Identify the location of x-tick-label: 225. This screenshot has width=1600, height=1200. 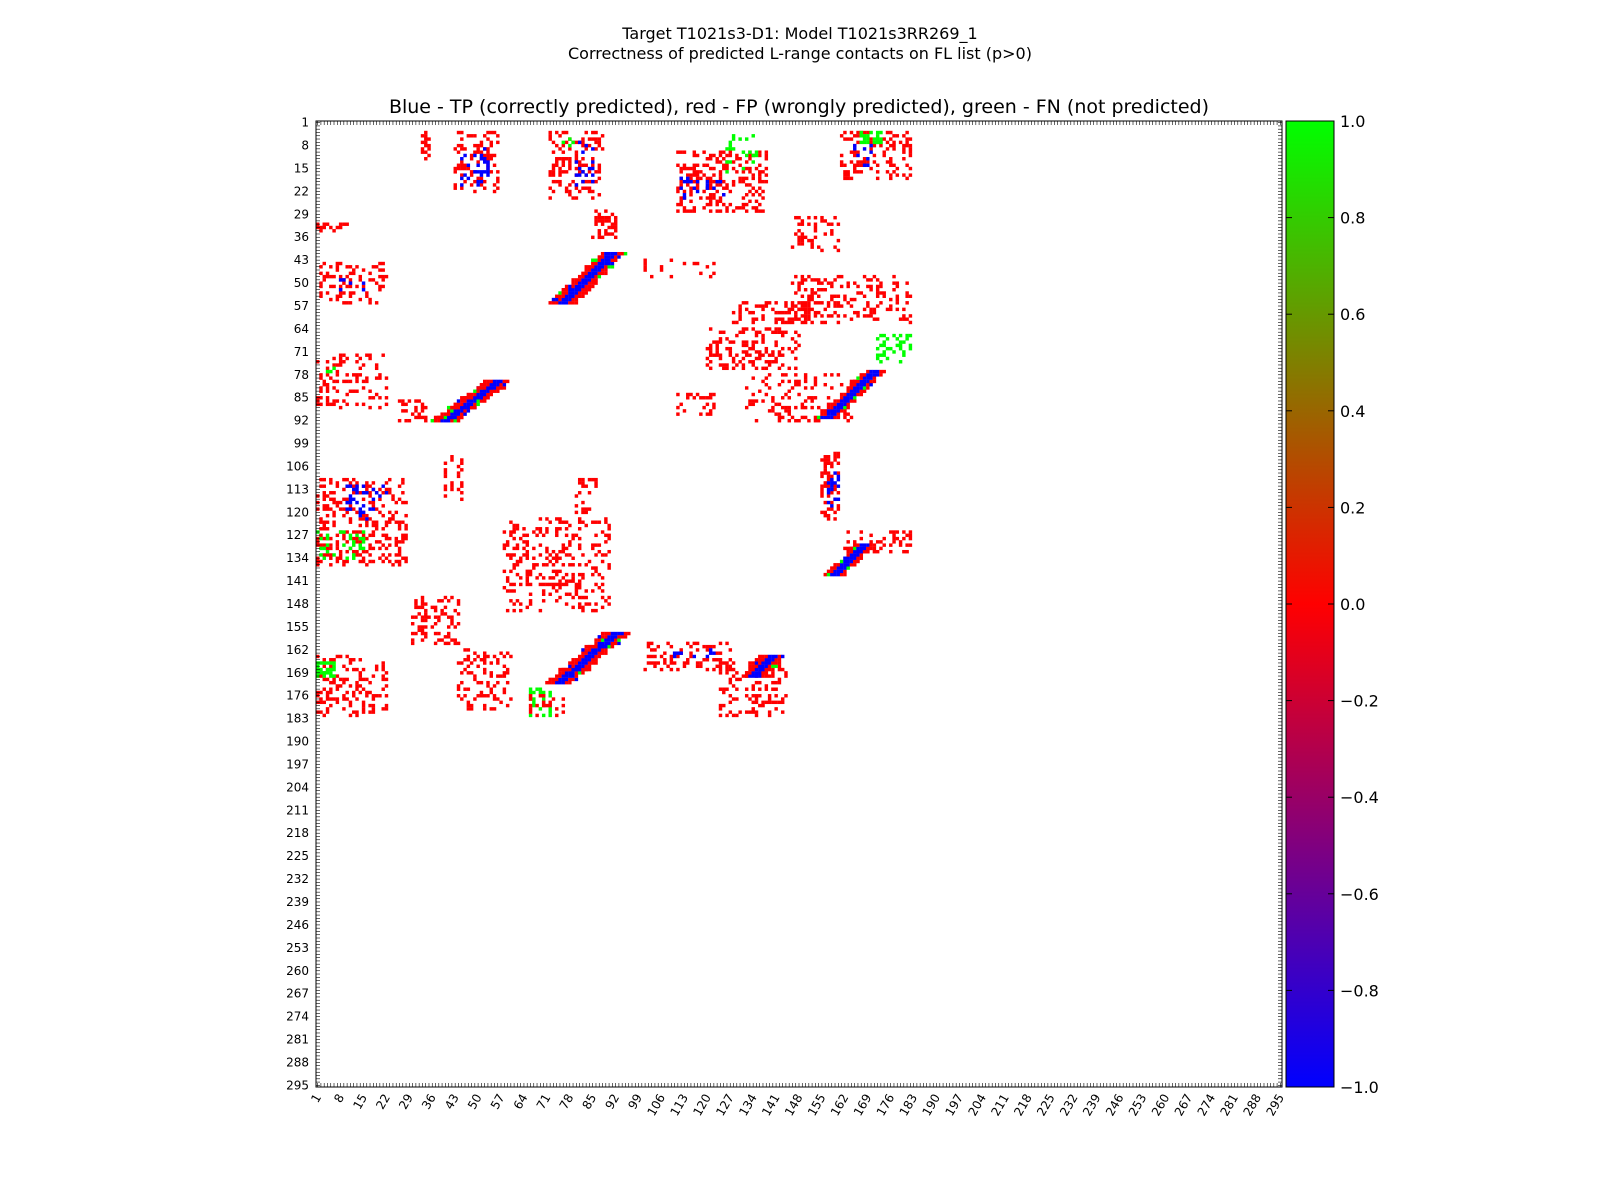
(1046, 1105).